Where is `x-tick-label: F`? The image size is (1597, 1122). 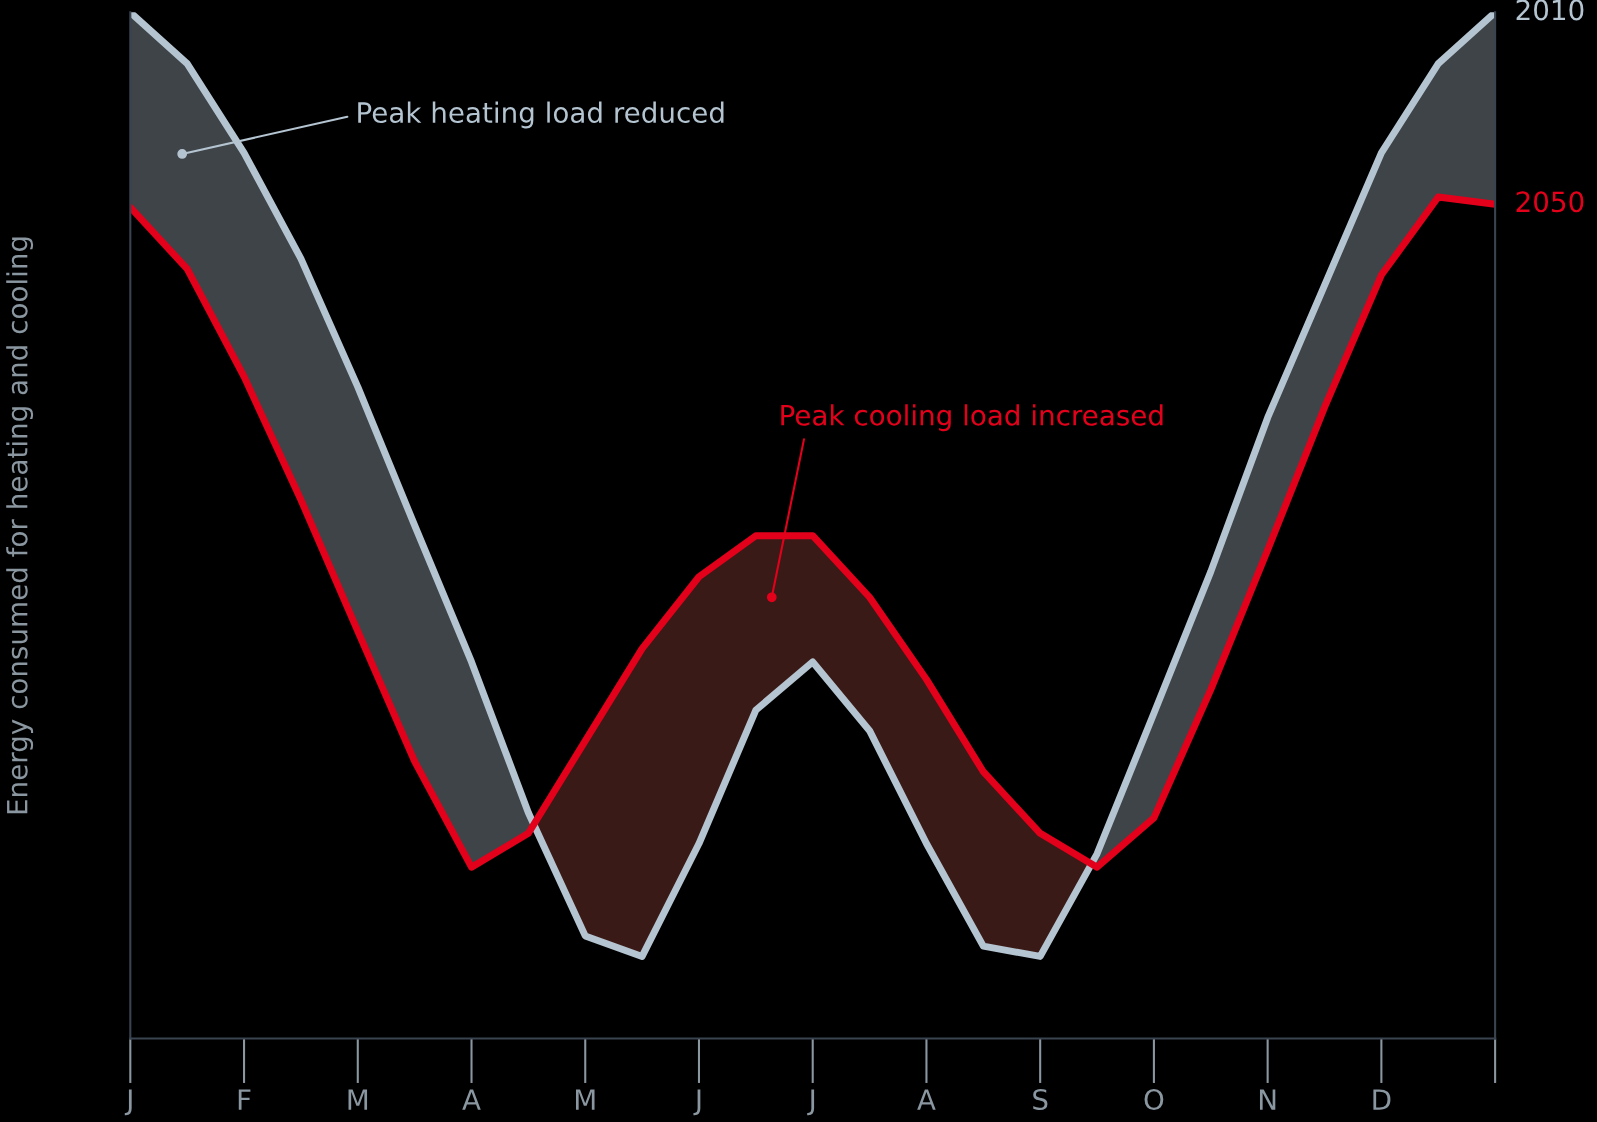
x-tick-label: F is located at coordinates (244, 1099).